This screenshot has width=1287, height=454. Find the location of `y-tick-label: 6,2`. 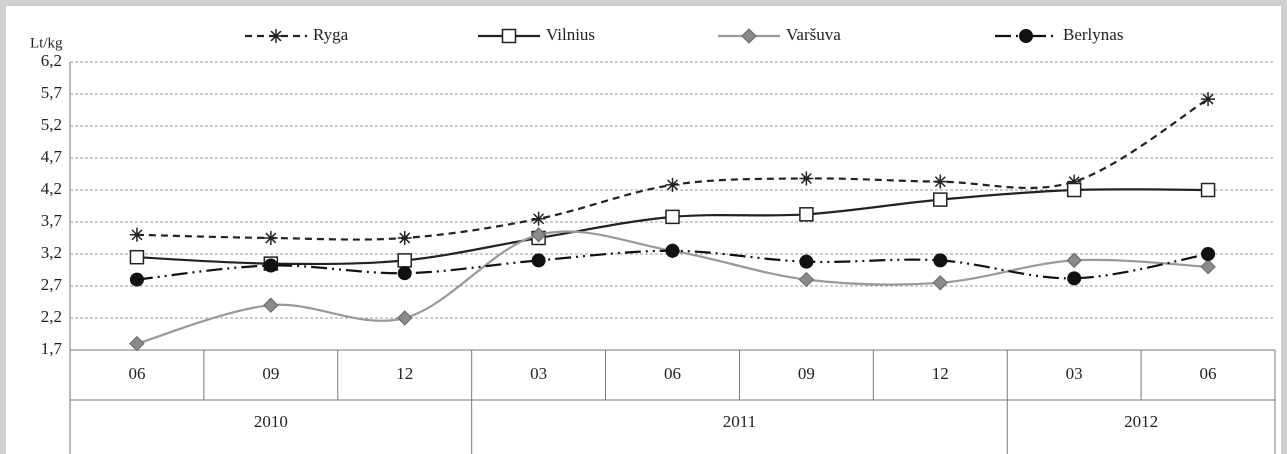

y-tick-label: 6,2 is located at coordinates (51, 60).